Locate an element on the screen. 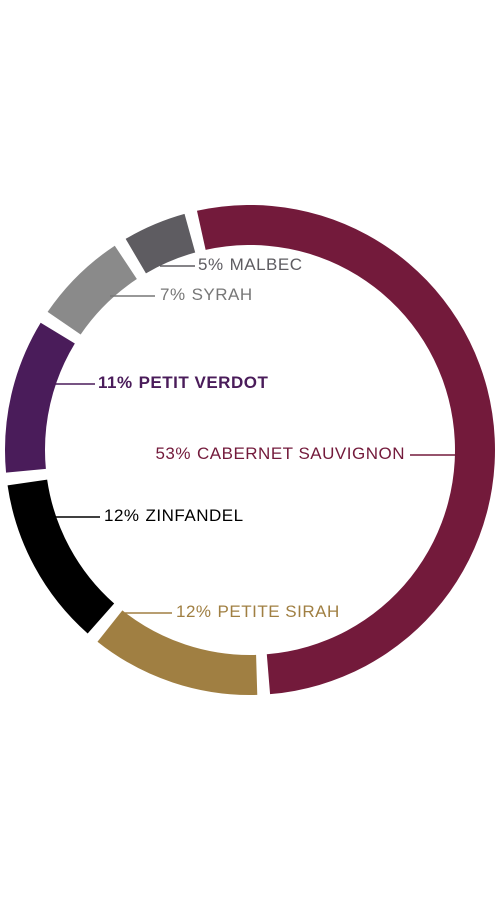  category-label: SYRAH is located at coordinates (222, 294).